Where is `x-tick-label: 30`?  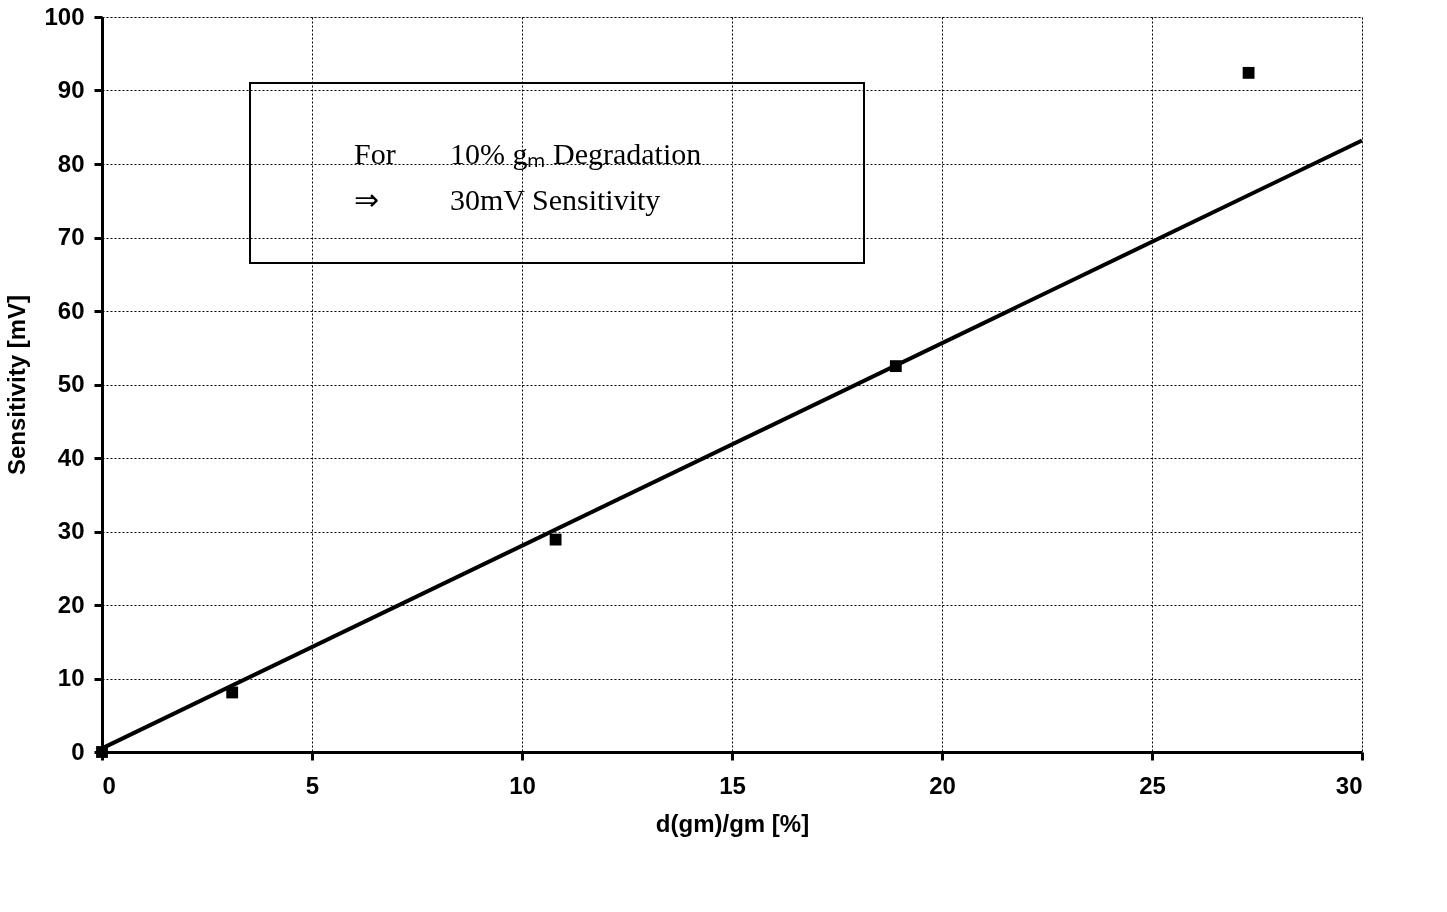
x-tick-label: 30 is located at coordinates (1349, 785).